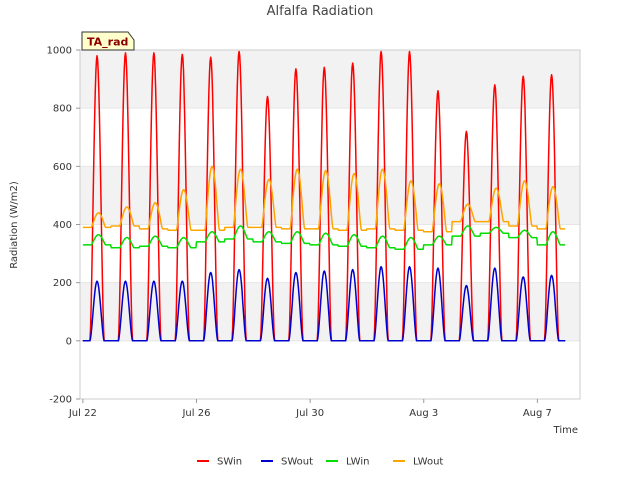 This screenshot has height=480, width=640. Describe the element at coordinates (69, 341) in the screenshot. I see `y-tick-label: 0` at that location.